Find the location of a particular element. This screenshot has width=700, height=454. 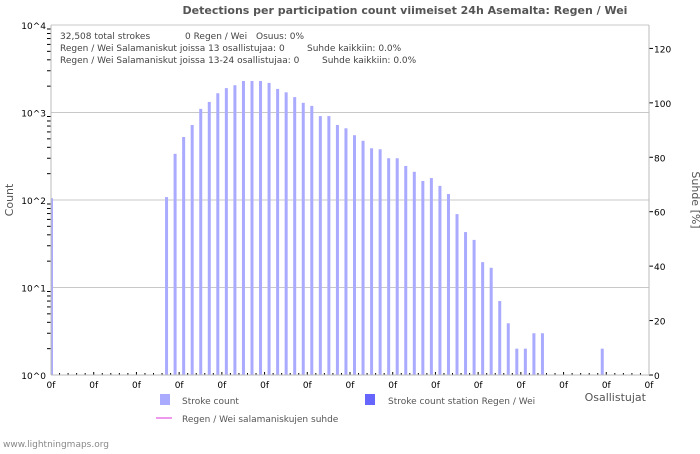

y-tick-label: 10^3 is located at coordinates (33, 115).